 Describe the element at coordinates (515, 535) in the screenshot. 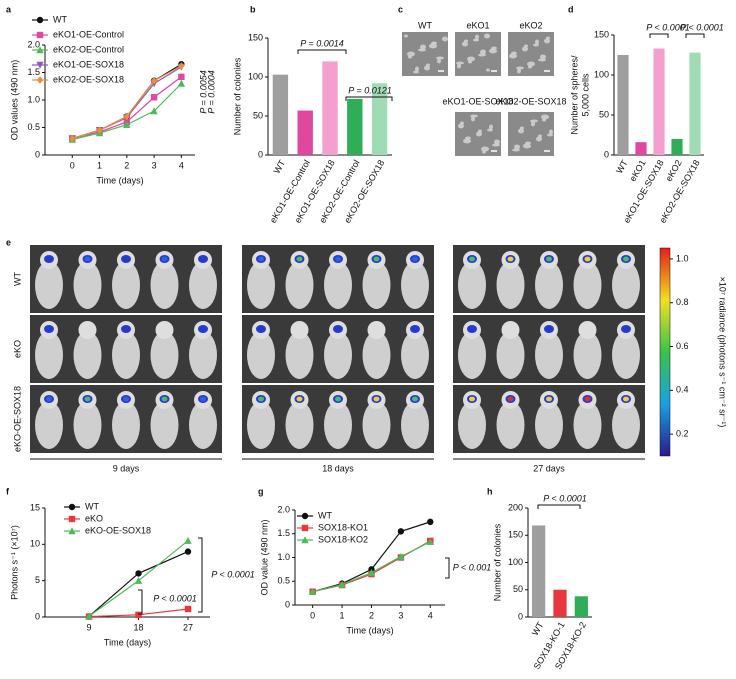

I see `y-tick-label: 150` at that location.